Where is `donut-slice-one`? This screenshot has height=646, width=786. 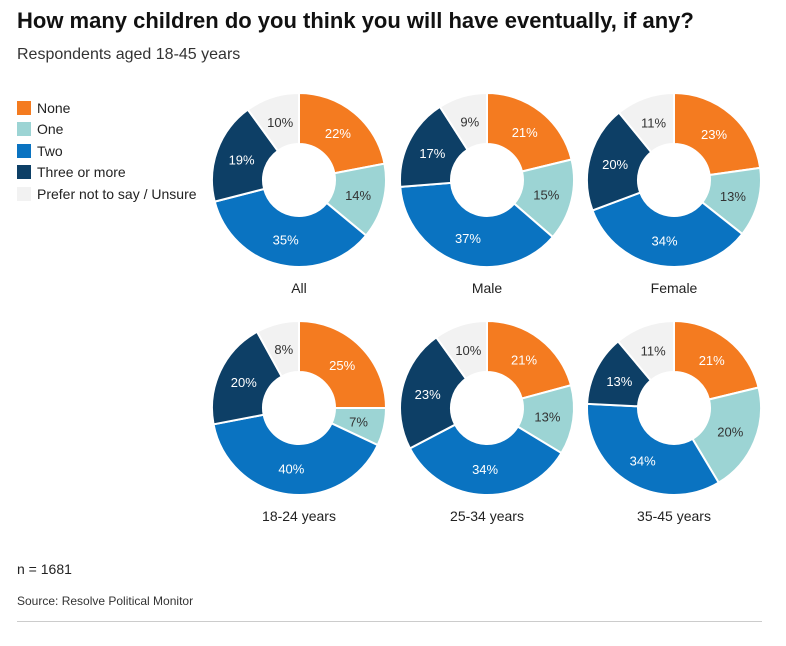
donut-slice-one is located at coordinates (726, 435).